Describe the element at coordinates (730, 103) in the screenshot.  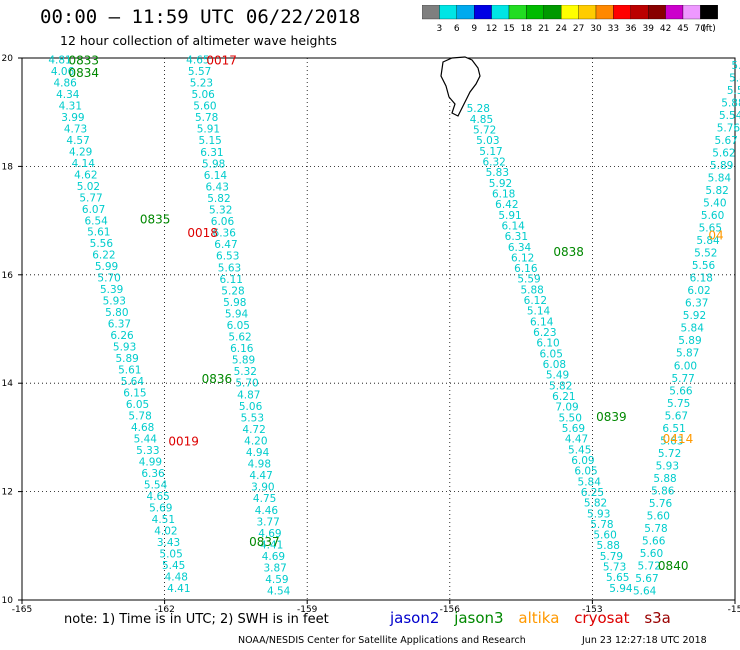
I see `wave-height-value: 5.88` at that location.